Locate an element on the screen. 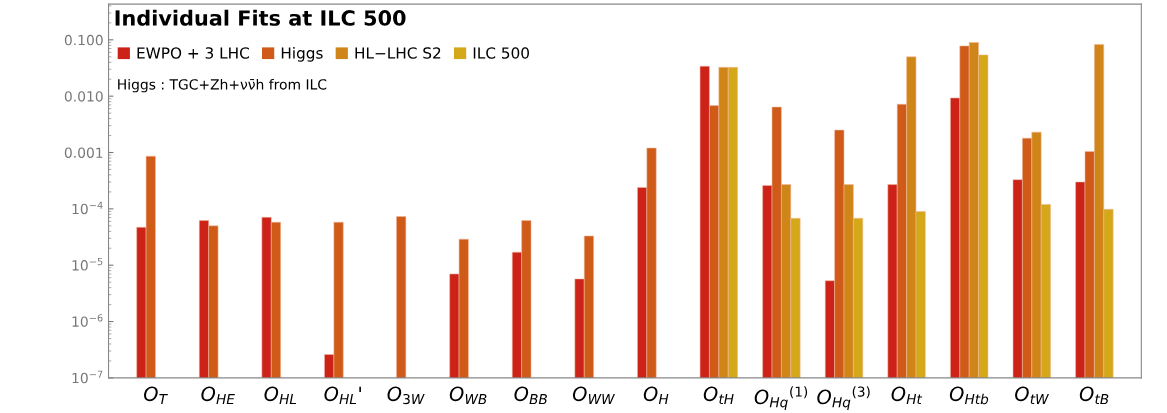 This screenshot has width=1167, height=413. legend-label: HL−LHC S2 is located at coordinates (398, 53).